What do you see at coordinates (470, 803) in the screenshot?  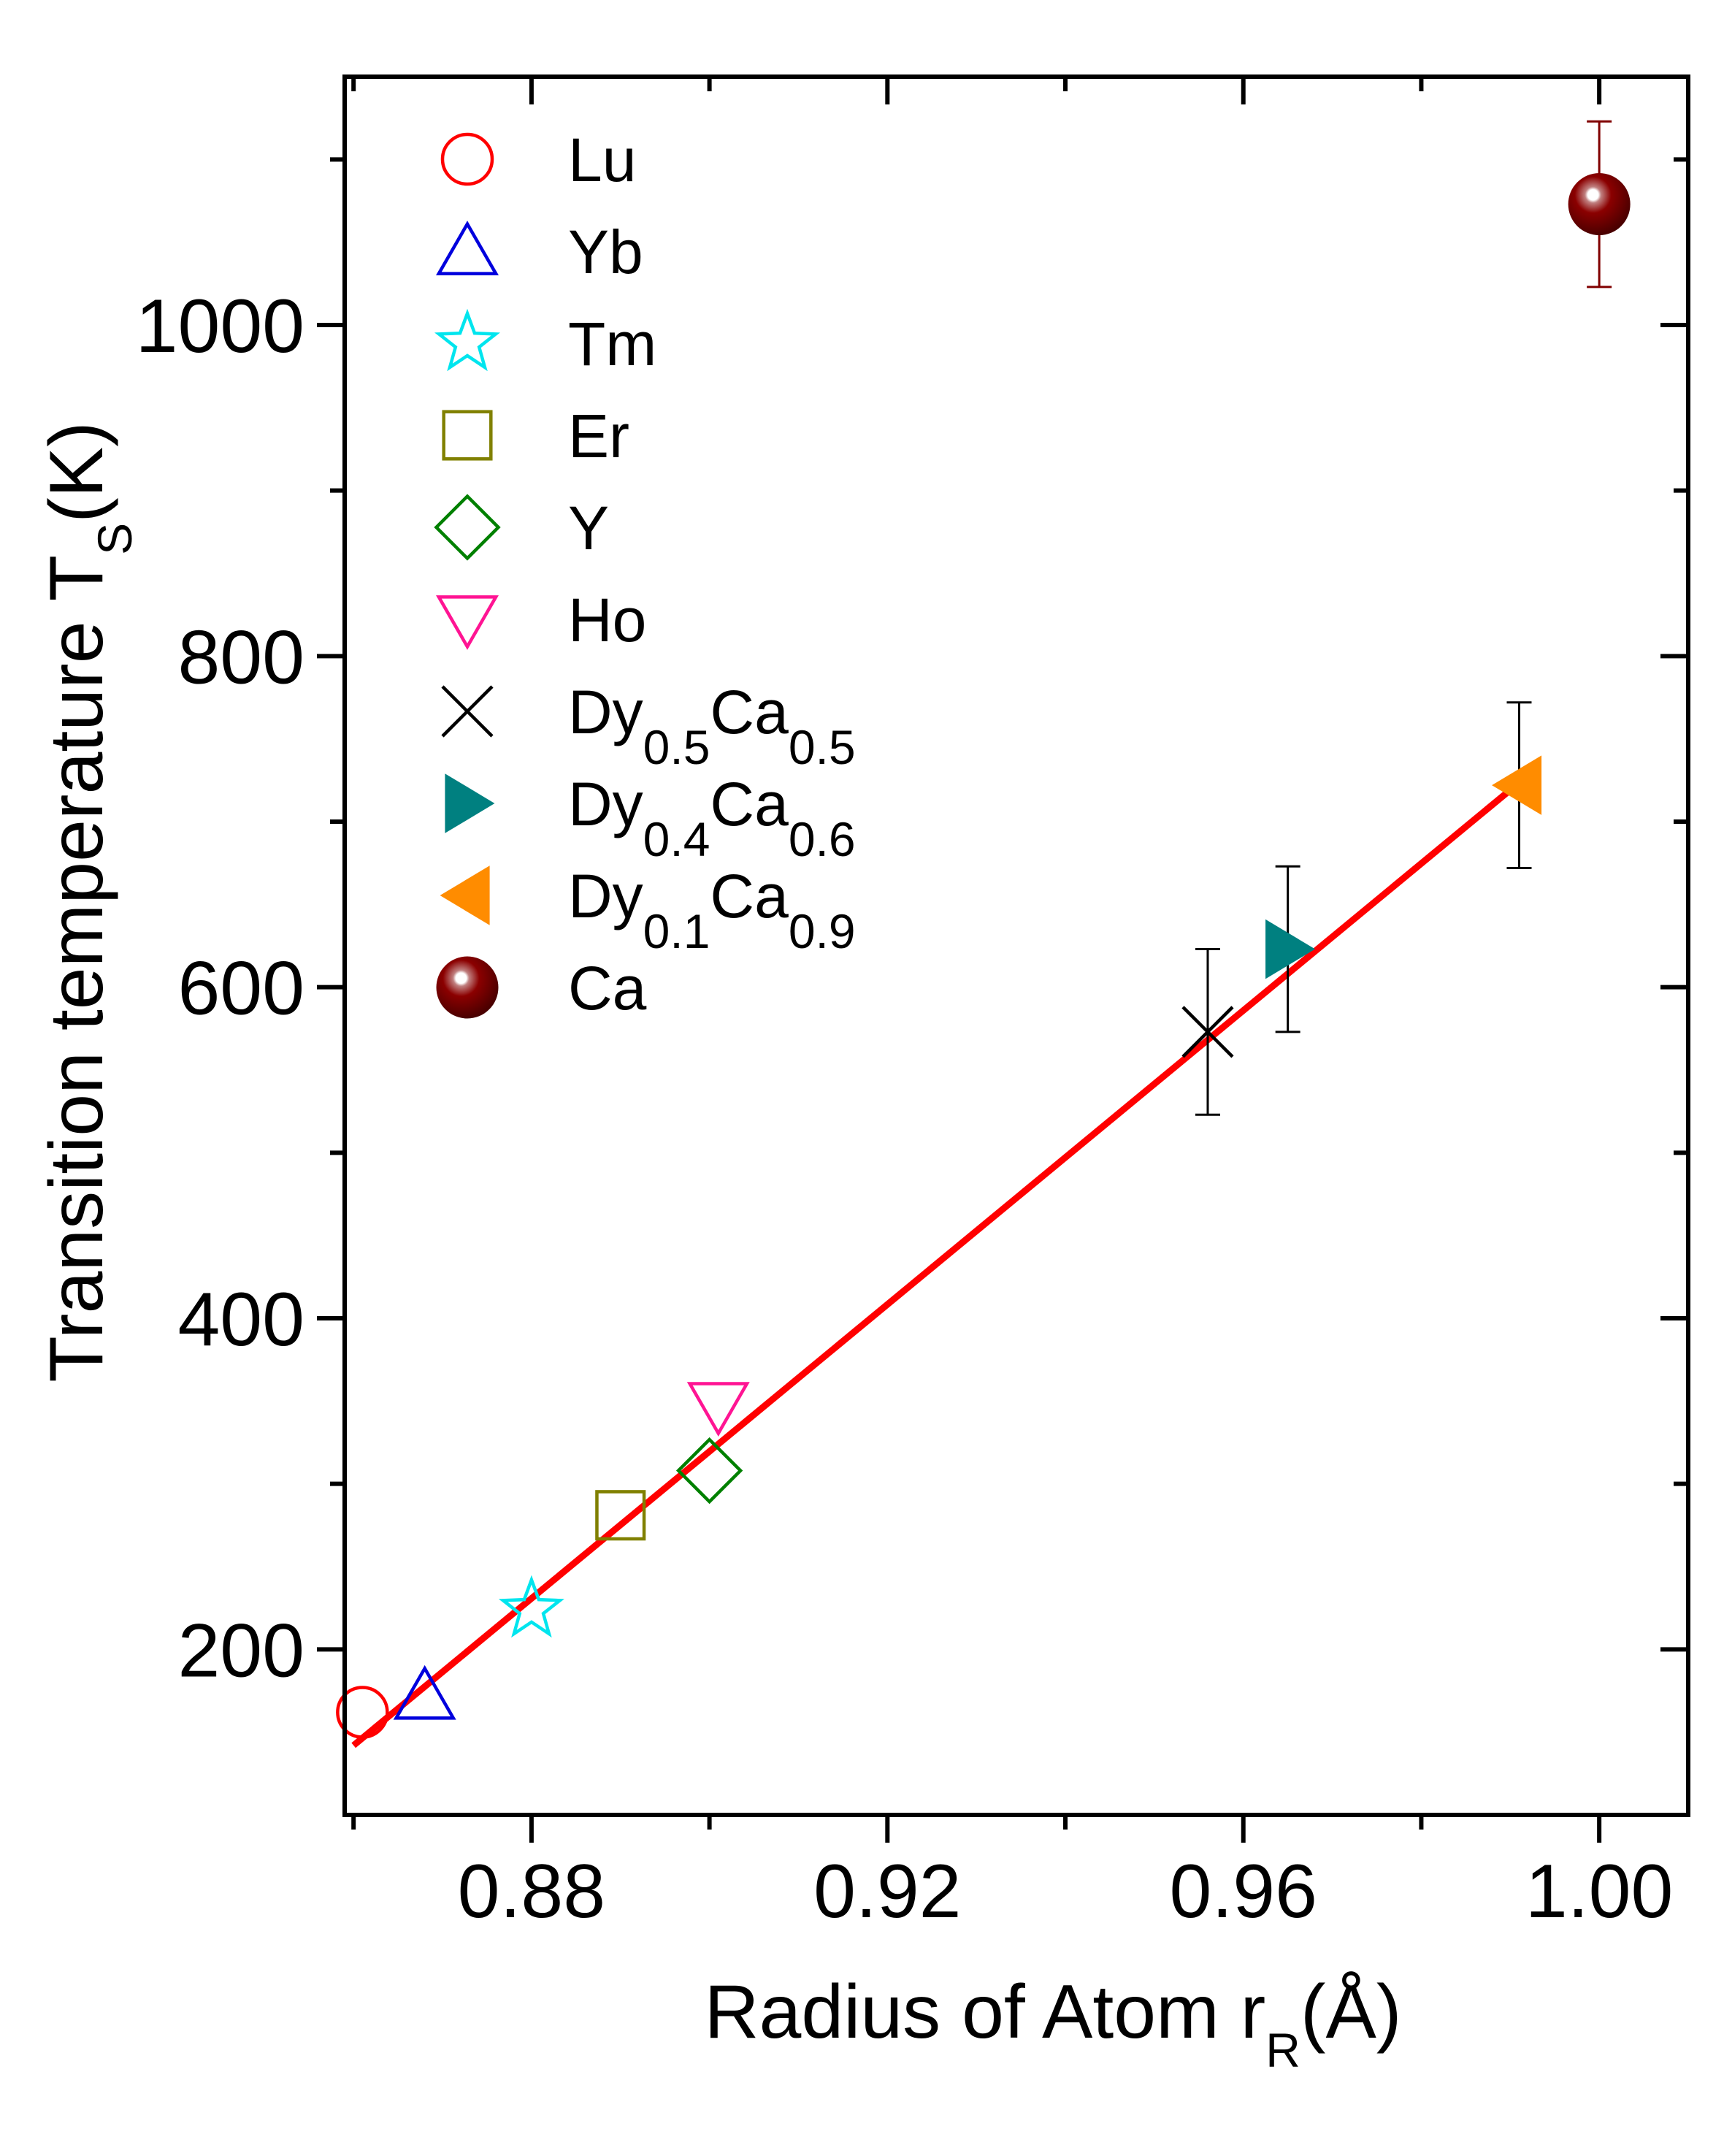 I see `legend-marker-Dy0.4Ca0.6` at bounding box center [470, 803].